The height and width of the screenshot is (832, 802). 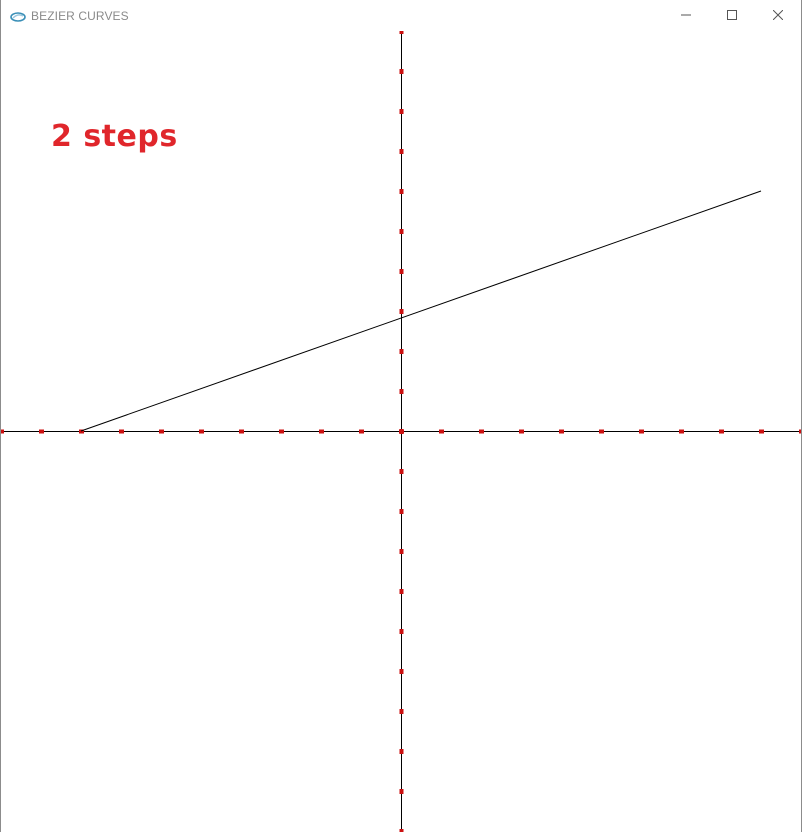 I want to click on minimize-button, so click(x=686, y=15).